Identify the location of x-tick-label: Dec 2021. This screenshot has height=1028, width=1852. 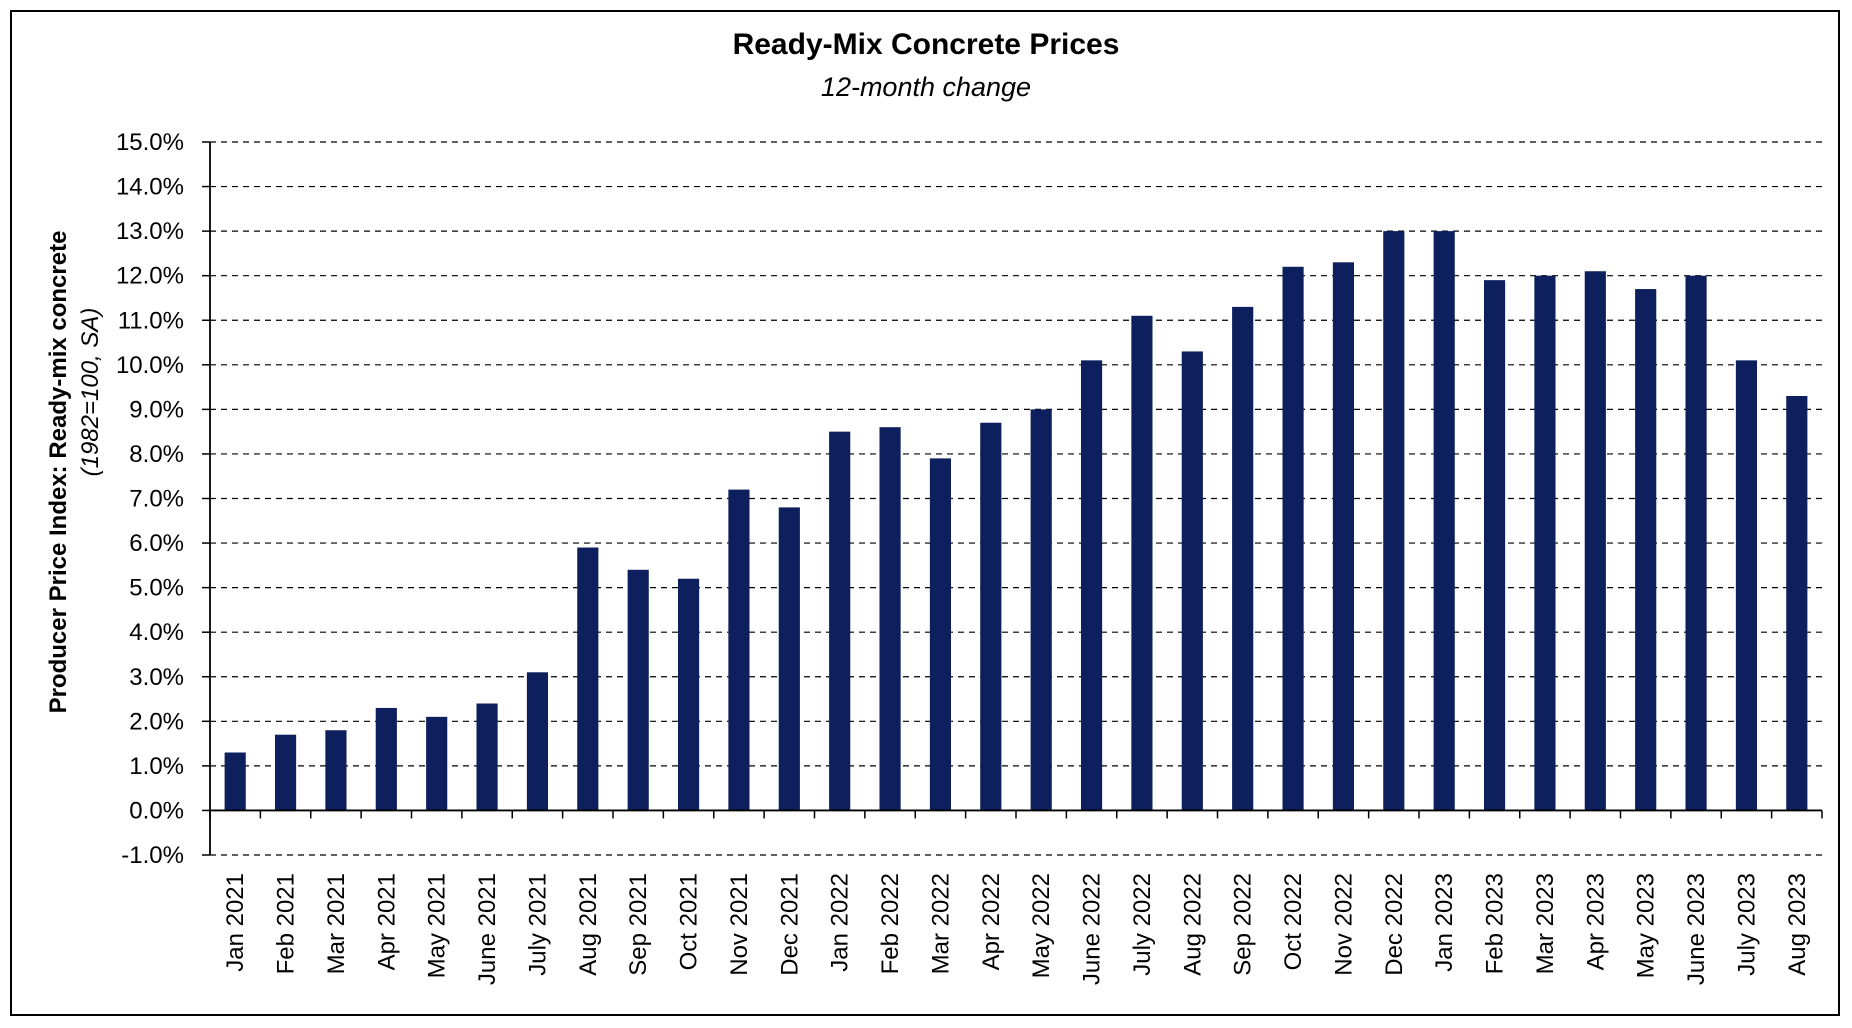
(789, 924).